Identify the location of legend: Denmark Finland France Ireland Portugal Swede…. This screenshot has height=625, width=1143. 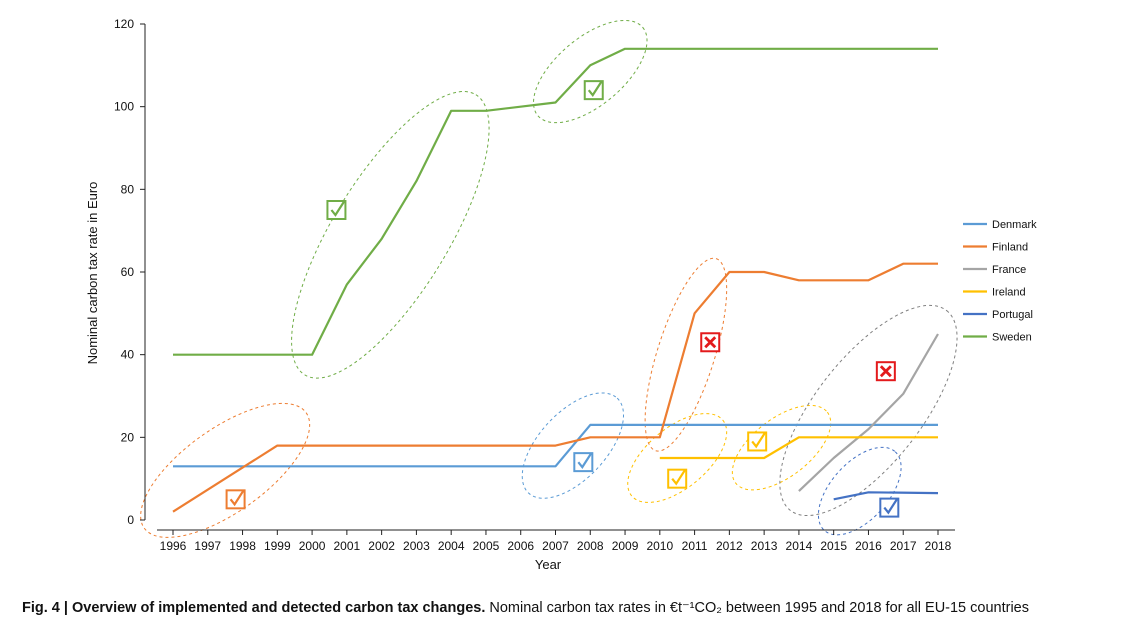
(1000, 281).